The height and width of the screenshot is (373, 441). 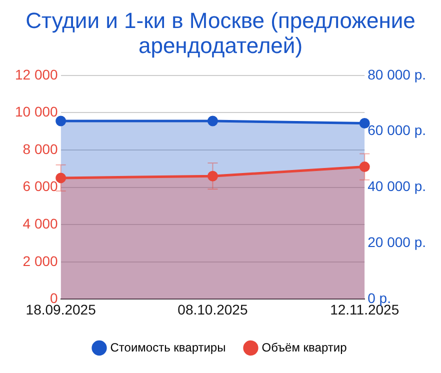 I want to click on y-tick-label: 6 000, so click(x=40, y=186).